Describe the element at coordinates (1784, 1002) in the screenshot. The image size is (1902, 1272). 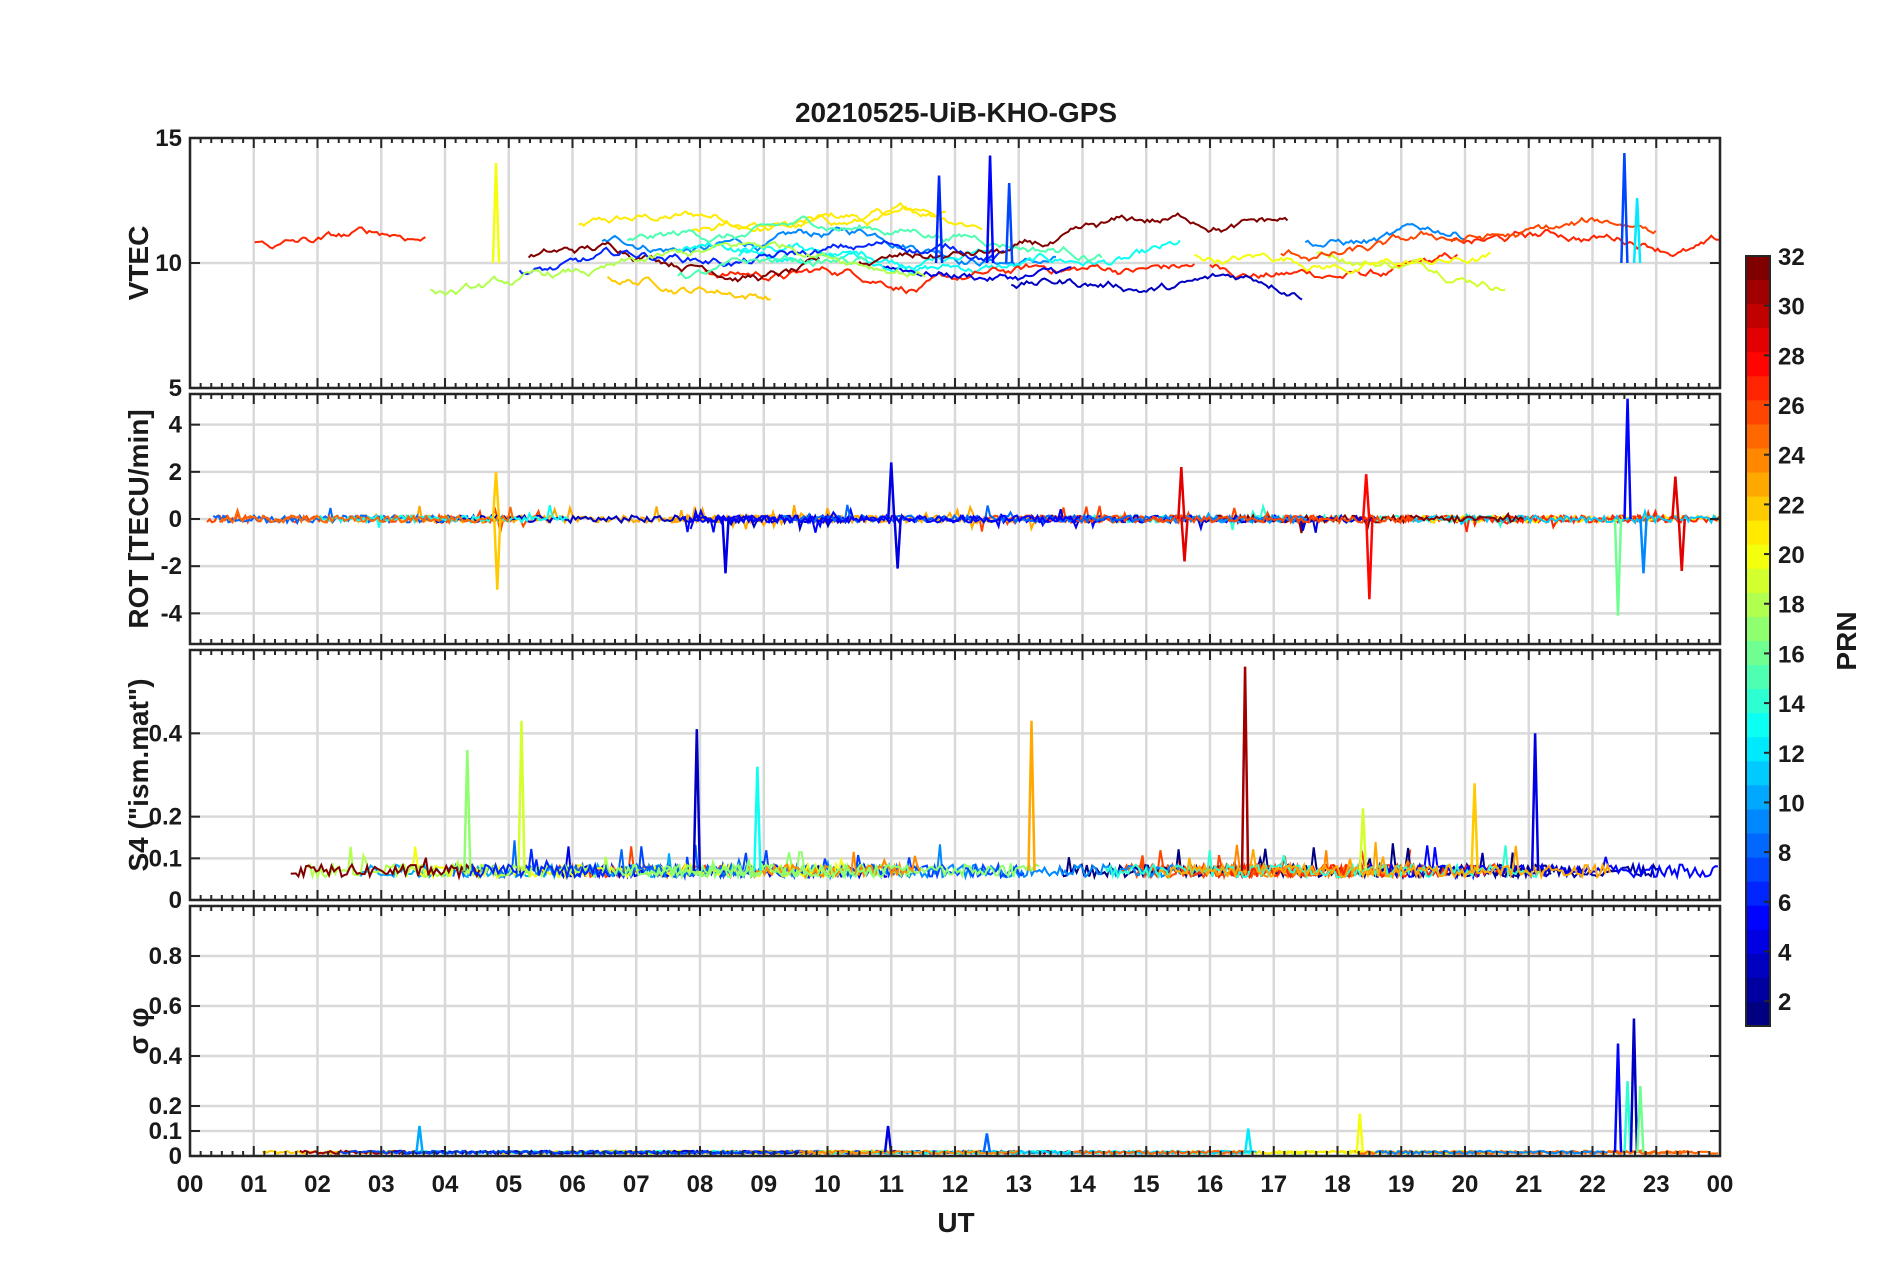
I see `colorbar-tick-label: 2` at that location.